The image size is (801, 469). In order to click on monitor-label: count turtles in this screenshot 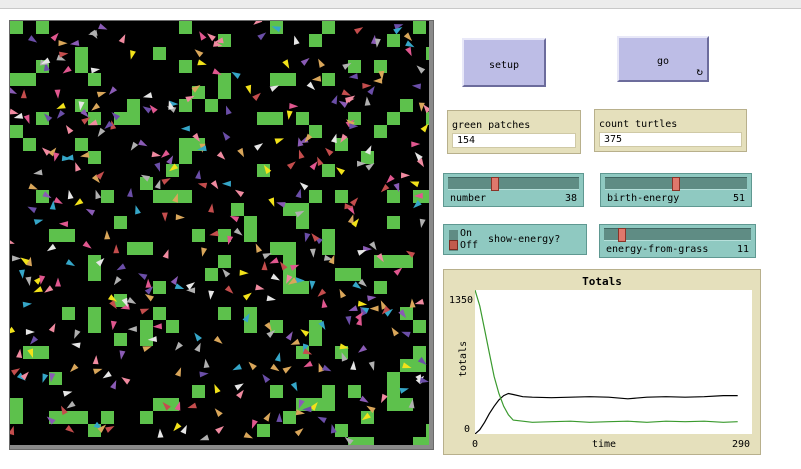, I will do `click(638, 124)`.